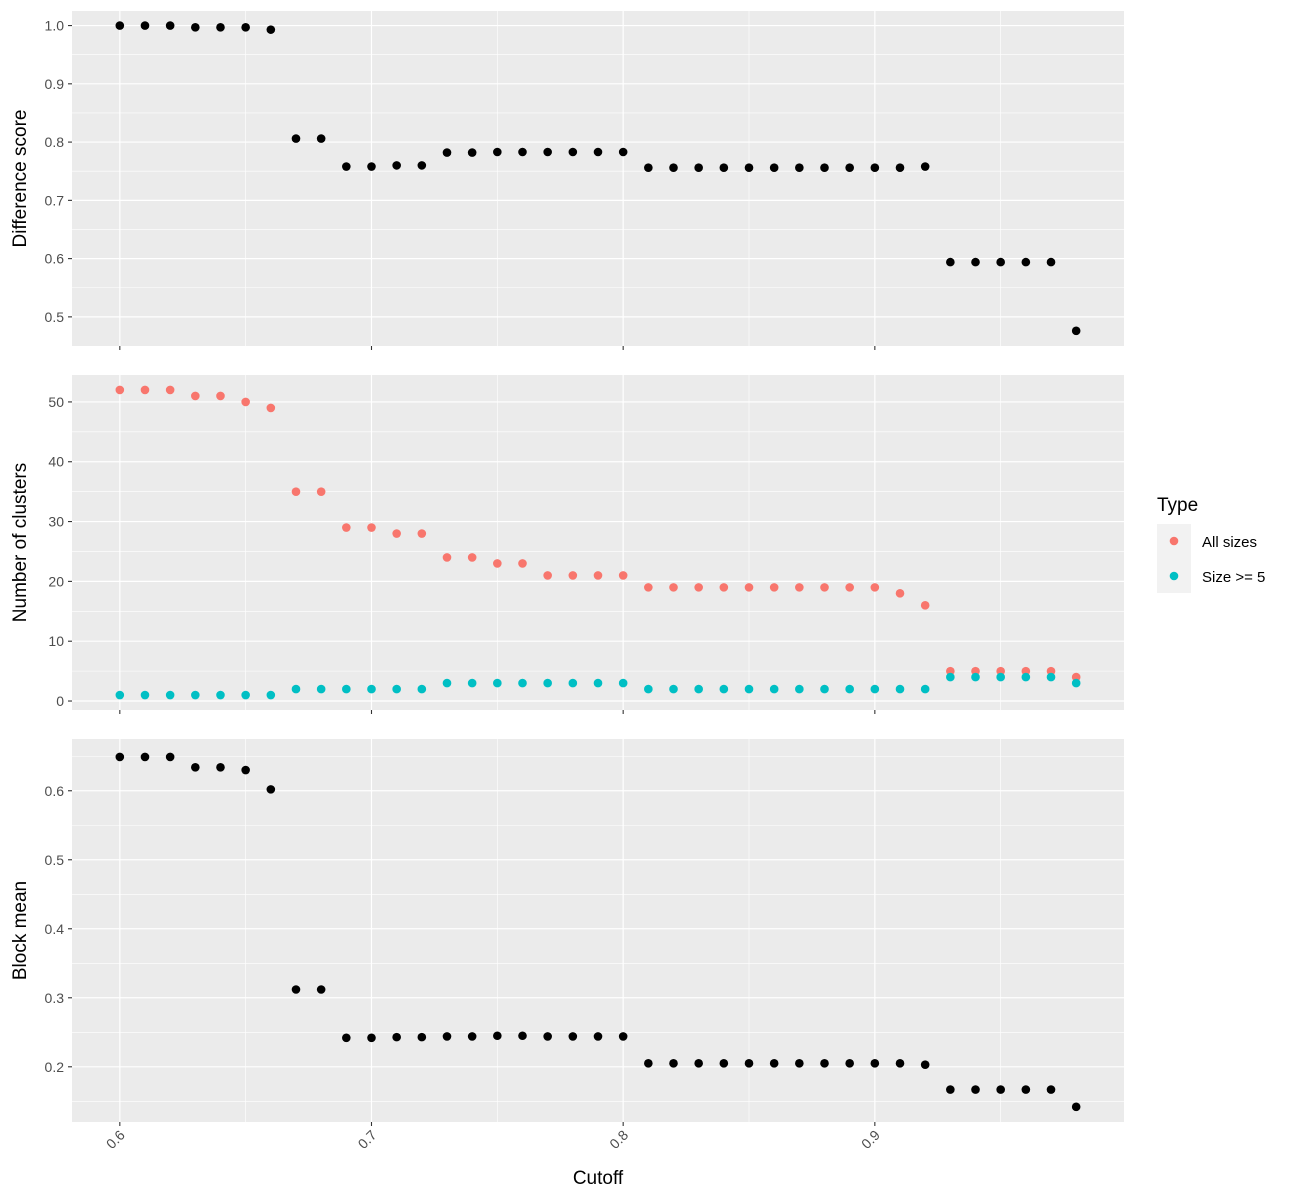 Image resolution: width=1300 pixels, height=1200 pixels. Describe the element at coordinates (1174, 558) in the screenshot. I see `legend-key-background` at that location.